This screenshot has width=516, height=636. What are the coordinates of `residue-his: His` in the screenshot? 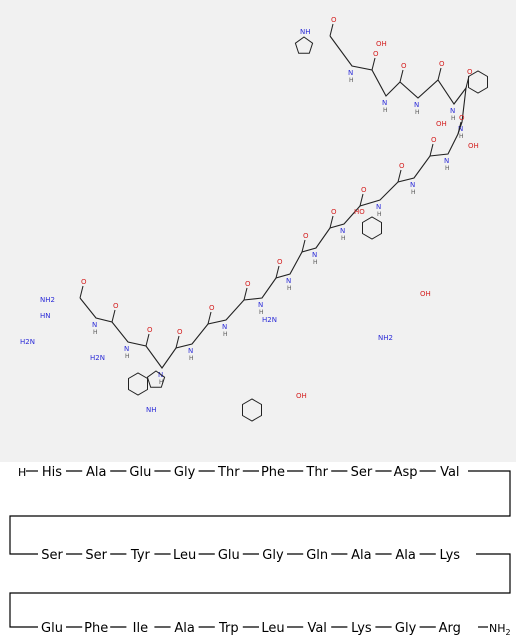 It's located at (52, 472).